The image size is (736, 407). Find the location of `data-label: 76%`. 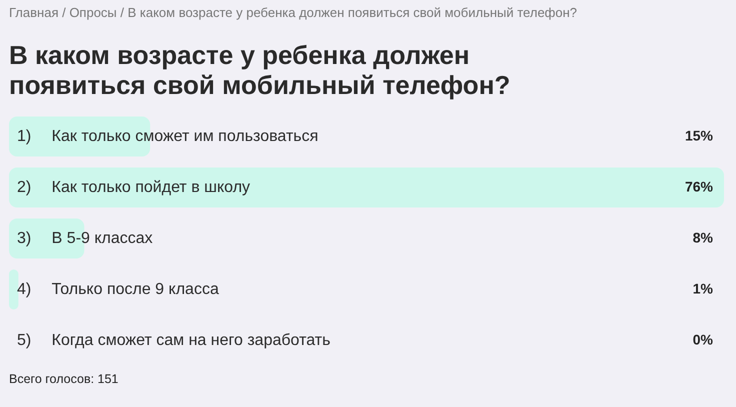

data-label: 76% is located at coordinates (699, 186).